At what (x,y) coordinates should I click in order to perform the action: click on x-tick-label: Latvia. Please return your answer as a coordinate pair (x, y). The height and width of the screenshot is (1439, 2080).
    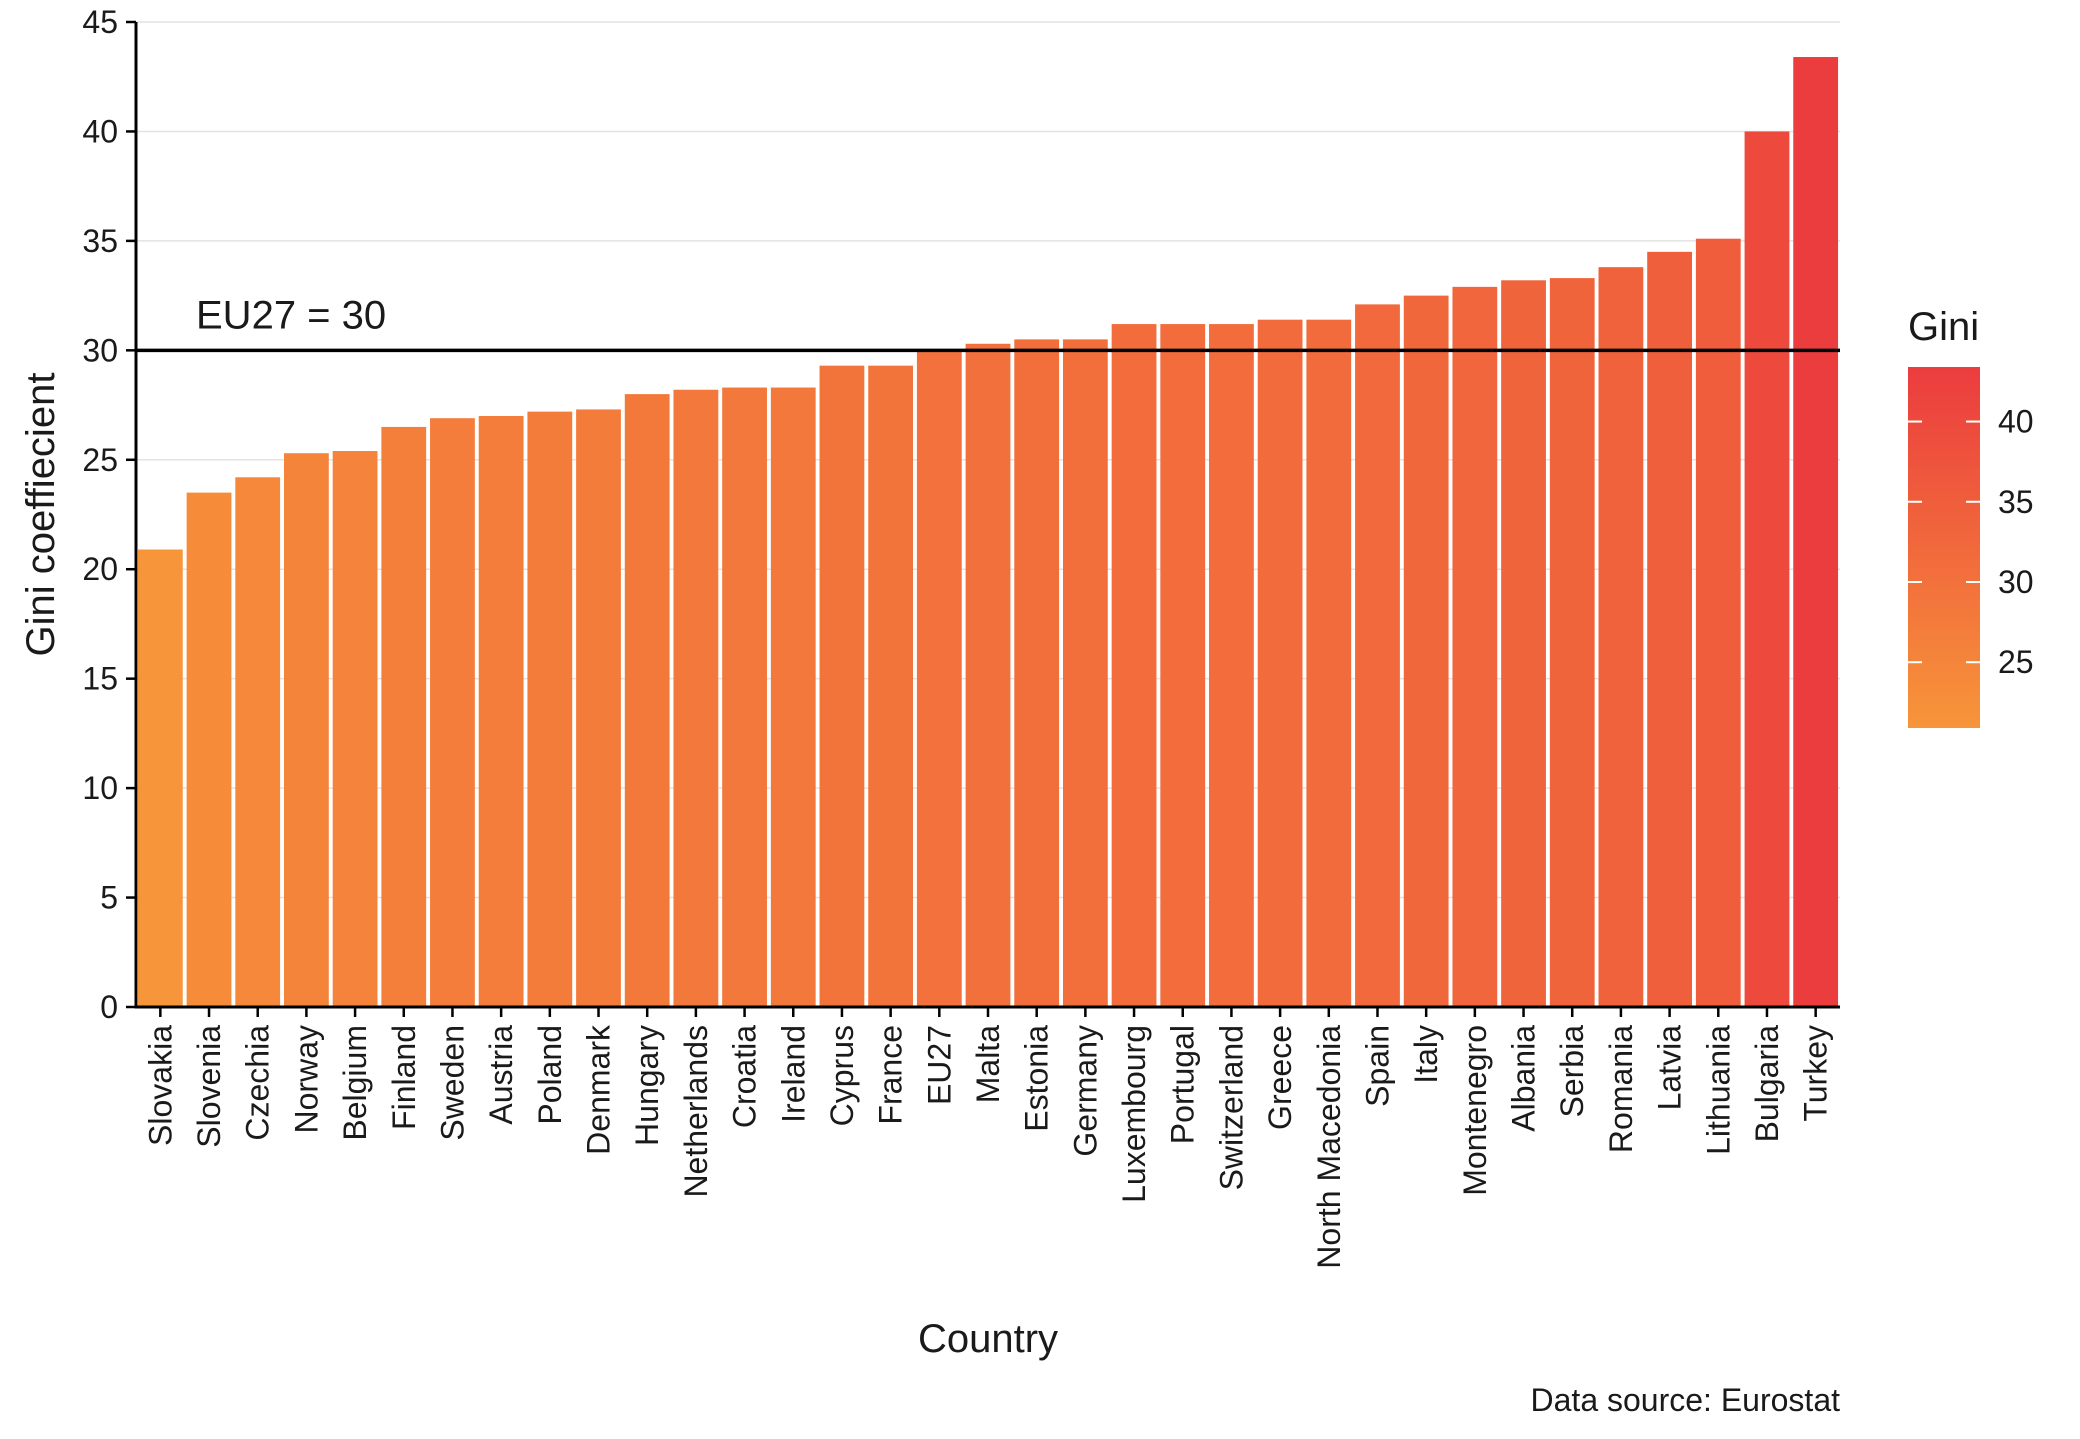
    Looking at the image, I should click on (1670, 1068).